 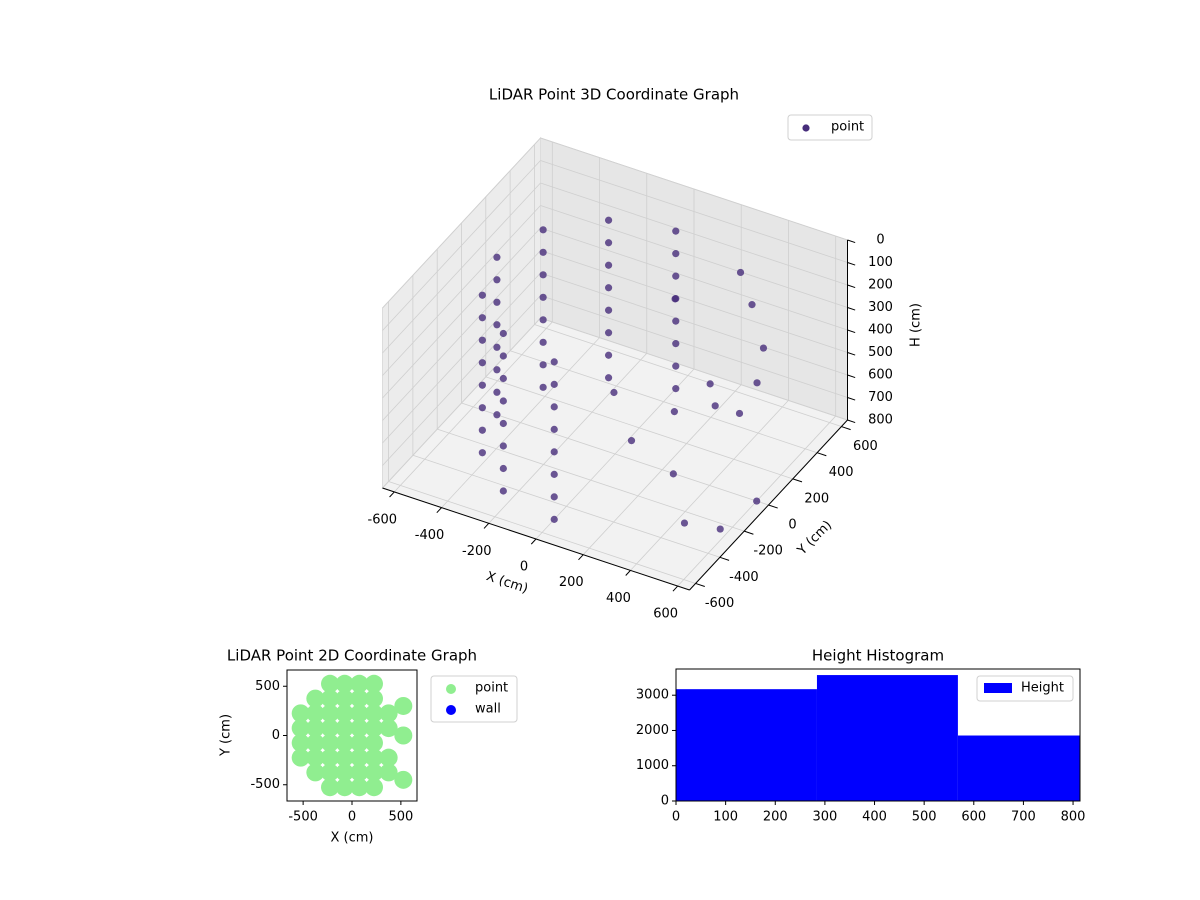 What do you see at coordinates (303, 817) in the screenshot?
I see `x-tick-label: -500` at bounding box center [303, 817].